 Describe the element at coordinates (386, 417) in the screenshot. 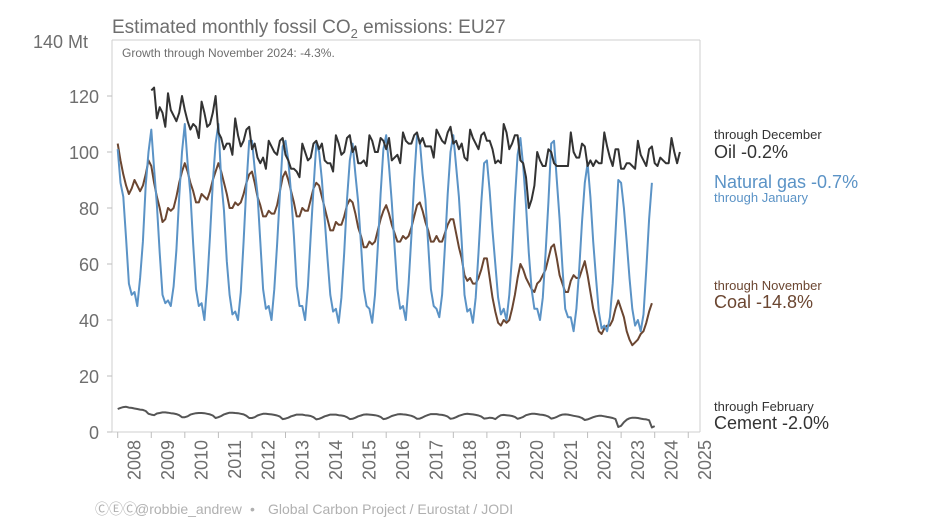

I see `series-line-cement` at that location.